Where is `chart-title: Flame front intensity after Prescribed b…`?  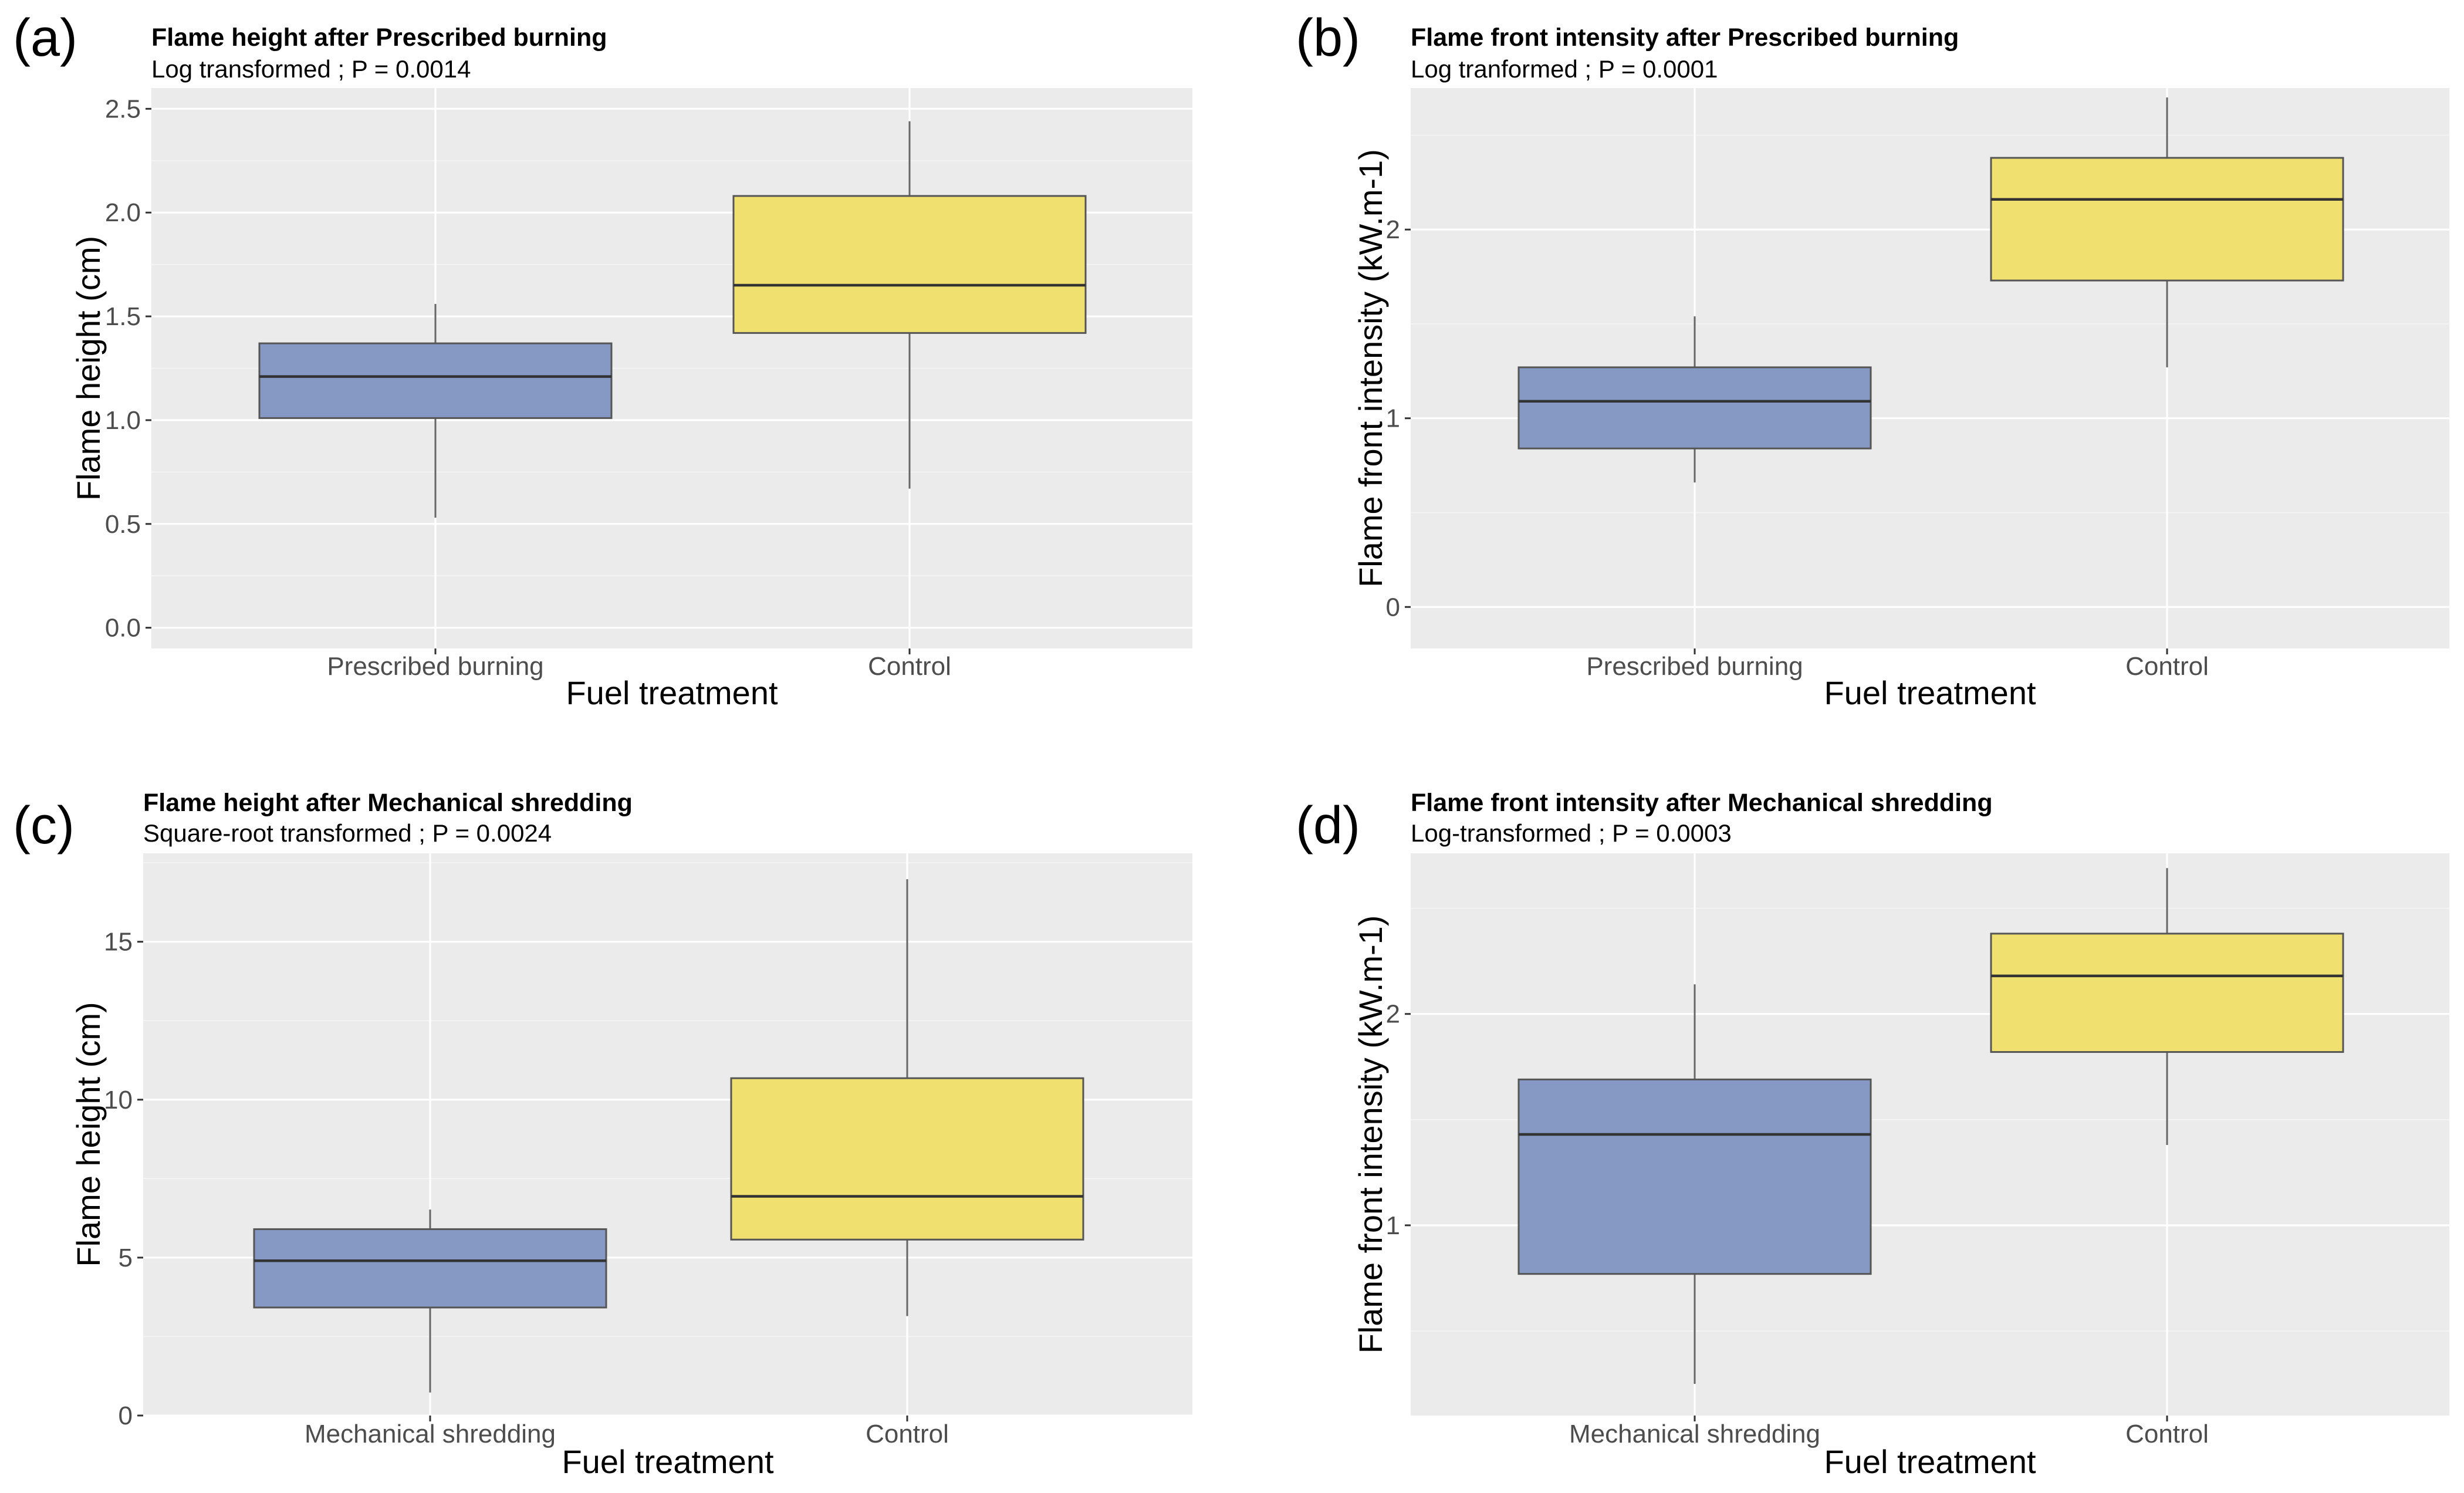 chart-title: Flame front intensity after Prescribed b… is located at coordinates (1685, 37).